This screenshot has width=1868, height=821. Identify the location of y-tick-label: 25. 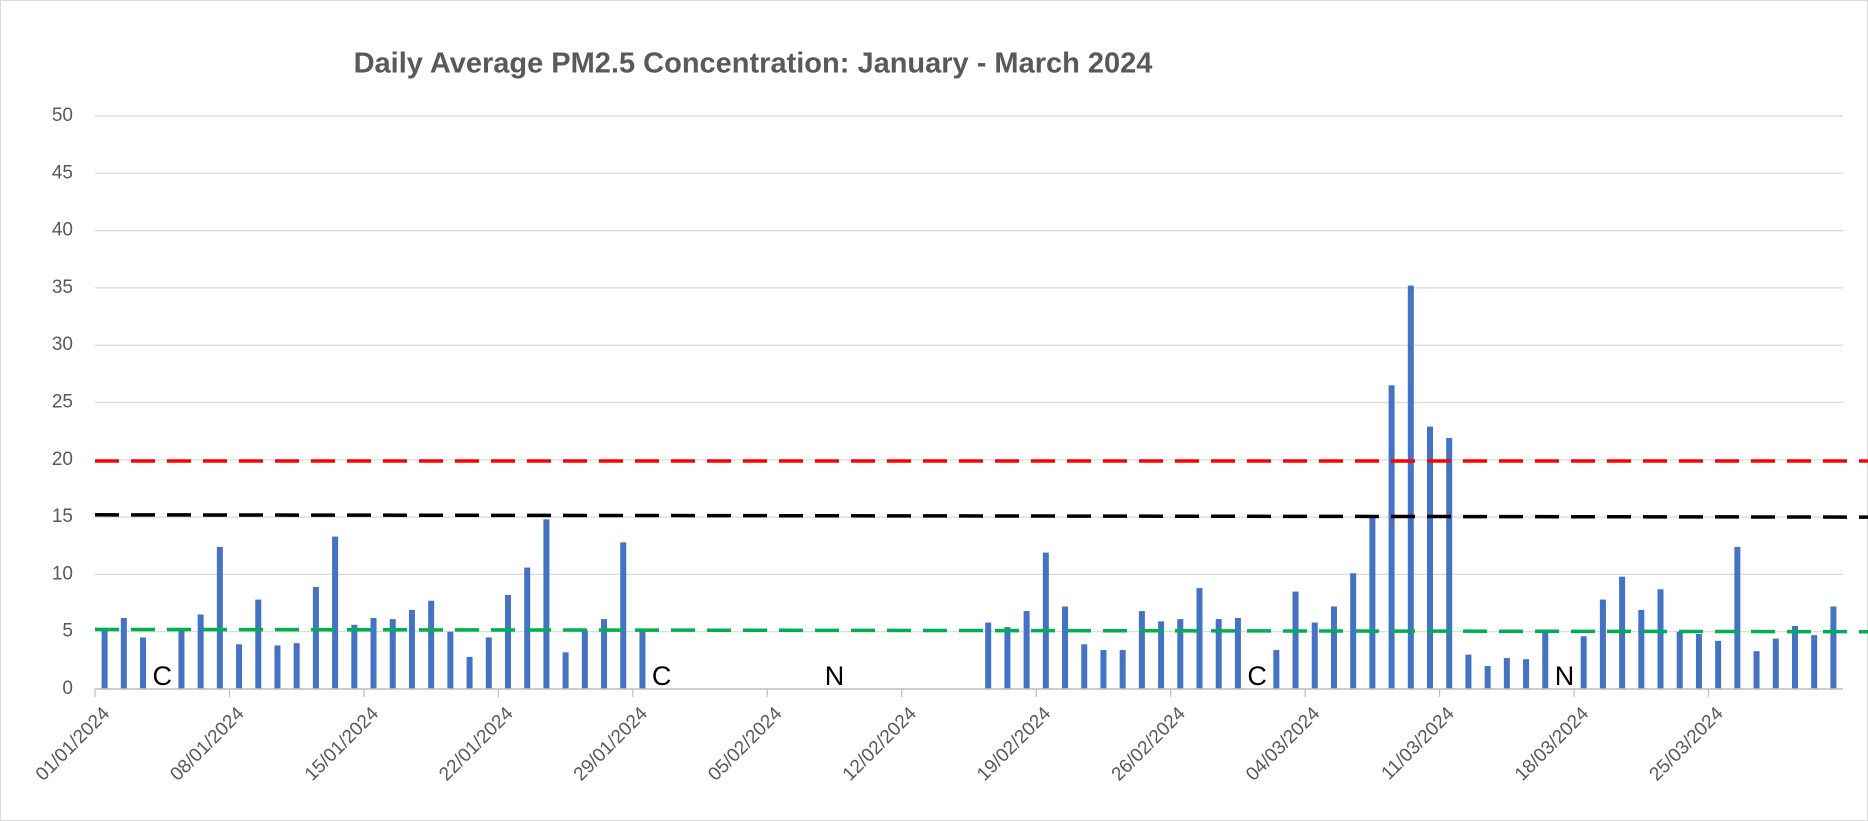
(62, 402).